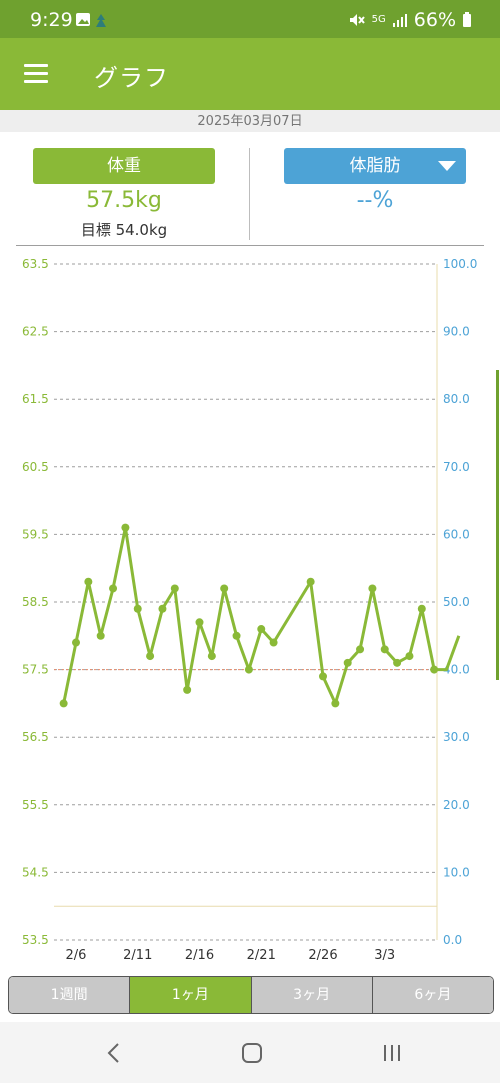 Image resolution: width=500 pixels, height=1083 pixels. Describe the element at coordinates (357, 20) in the screenshot. I see `mute-icon` at that location.